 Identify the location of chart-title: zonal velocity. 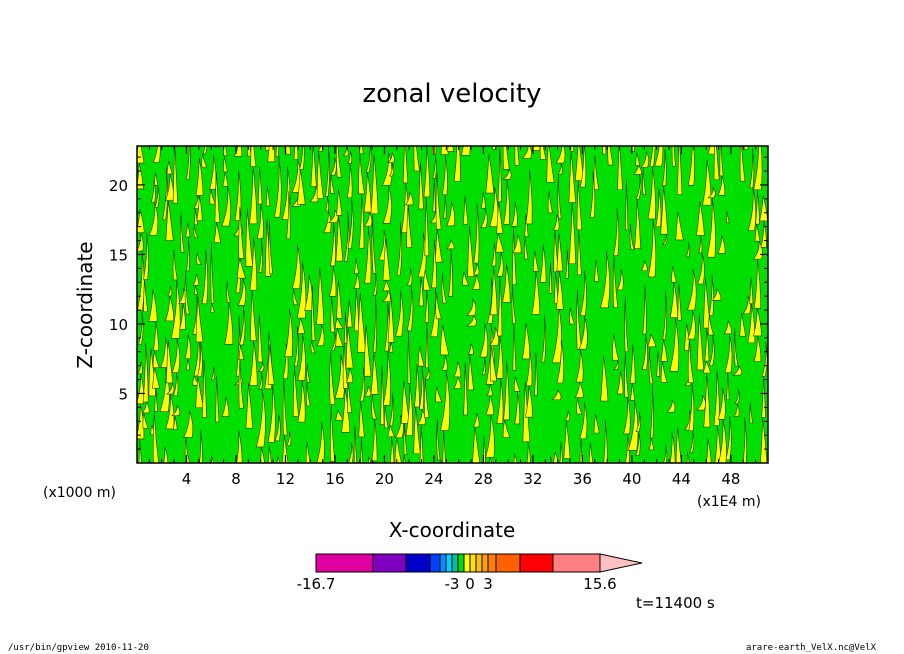
(451, 94).